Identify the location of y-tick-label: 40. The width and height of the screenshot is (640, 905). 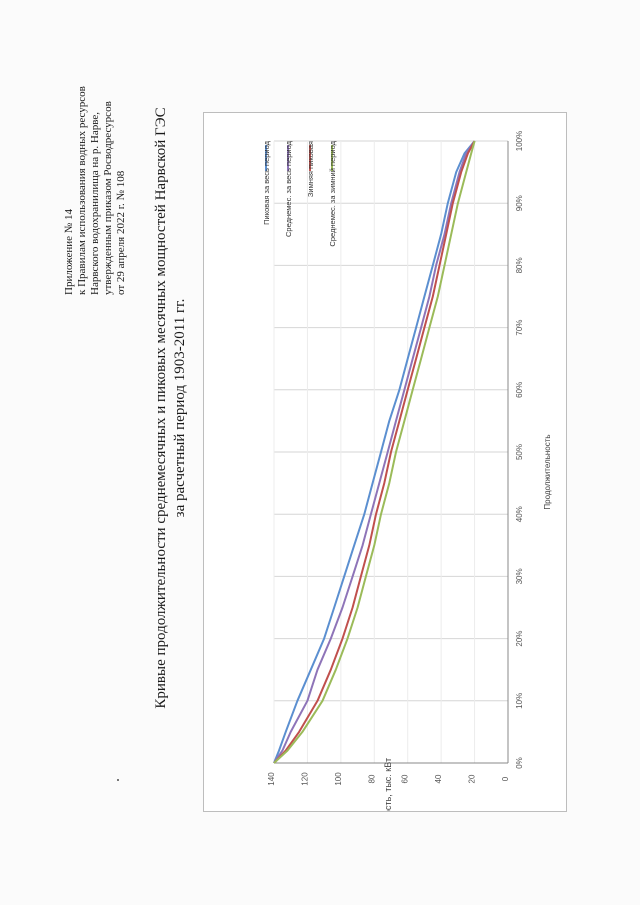
(438, 778).